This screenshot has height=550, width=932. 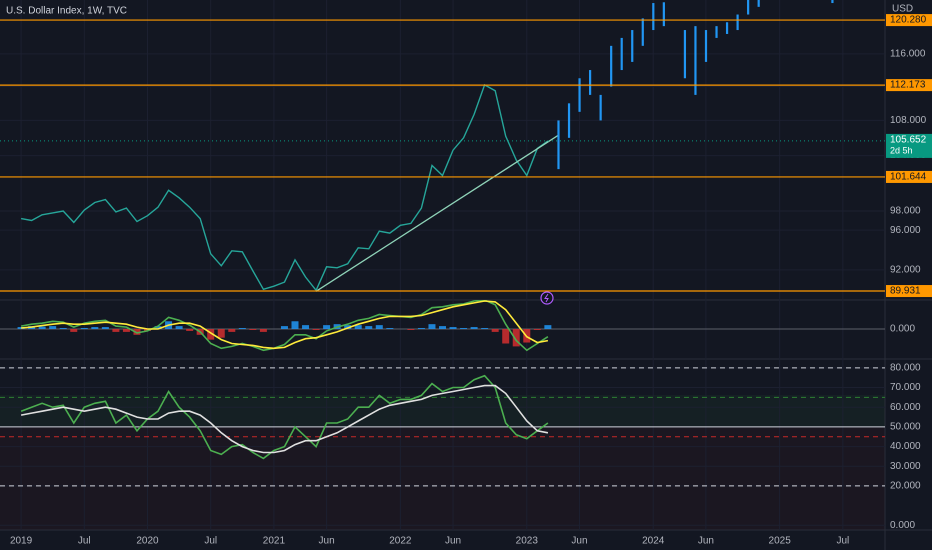 What do you see at coordinates (905, 466) in the screenshot?
I see `y-tick-label: 30.000` at bounding box center [905, 466].